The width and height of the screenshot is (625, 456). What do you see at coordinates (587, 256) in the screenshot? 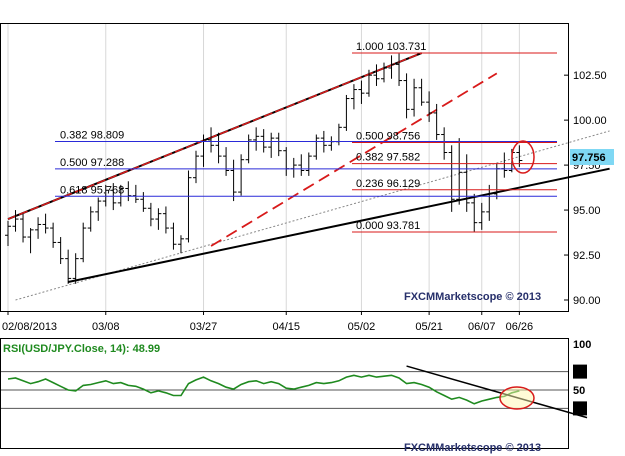
I see `price-y-tick-label: 92.50` at bounding box center [587, 256].